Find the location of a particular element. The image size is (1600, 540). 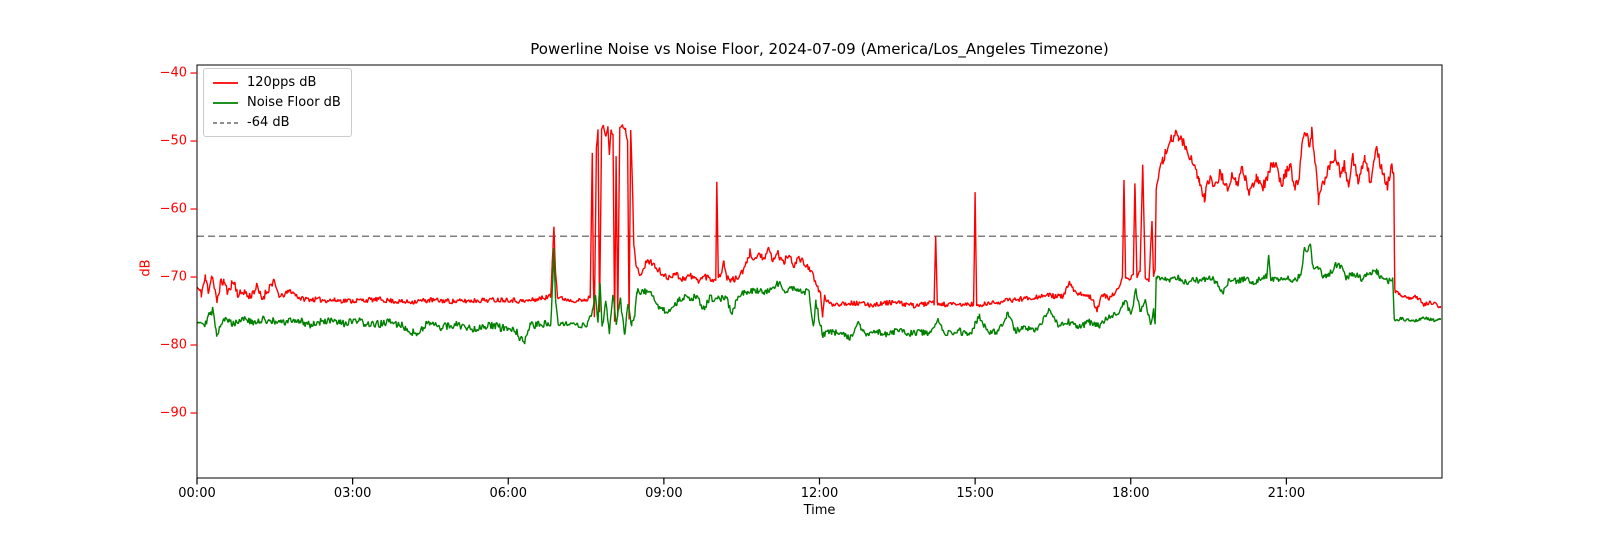

x-tick-label: 00:00 is located at coordinates (197, 493).